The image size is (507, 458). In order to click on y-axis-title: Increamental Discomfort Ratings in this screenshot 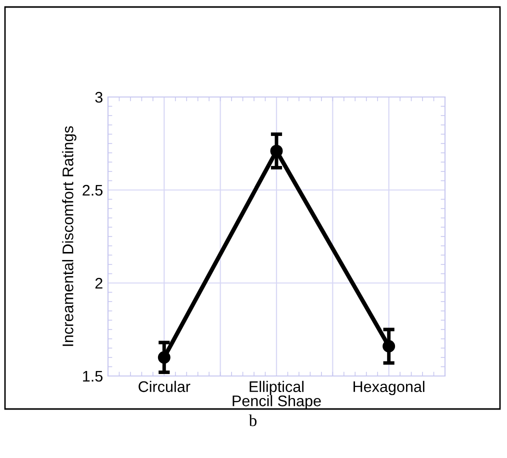, I will do `click(69, 236)`.